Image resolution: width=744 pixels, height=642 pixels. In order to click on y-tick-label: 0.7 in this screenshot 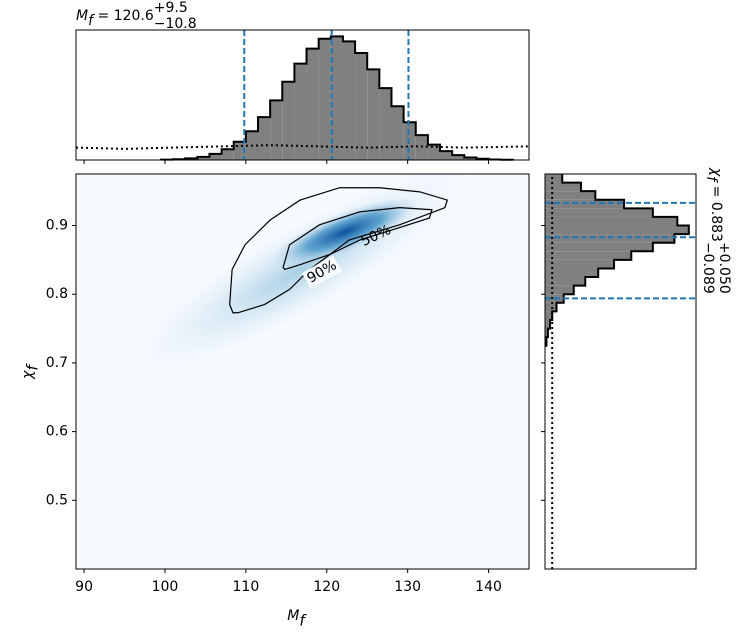, I will do `click(57, 363)`.